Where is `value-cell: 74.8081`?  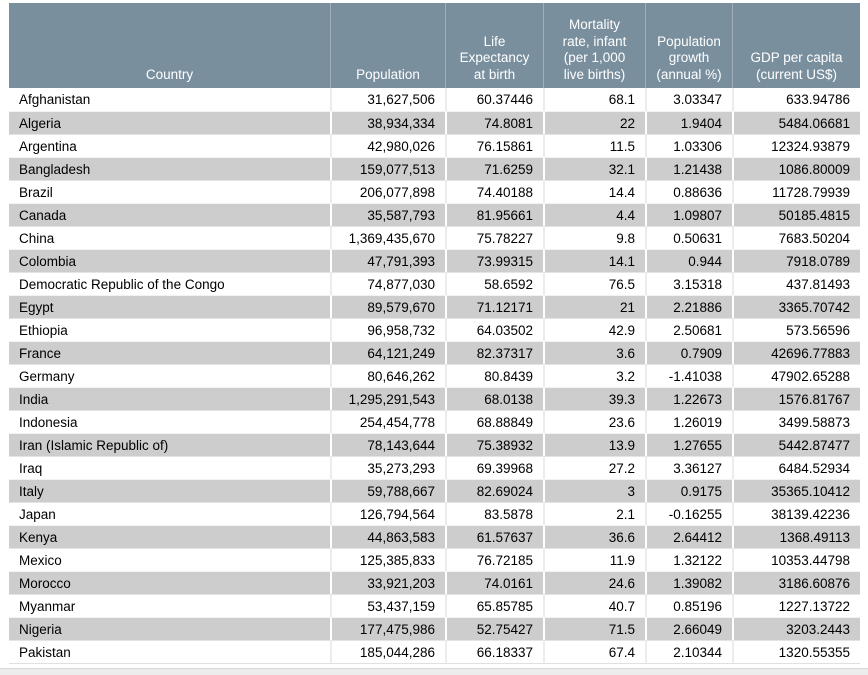
value-cell: 74.8081 is located at coordinates (494, 122).